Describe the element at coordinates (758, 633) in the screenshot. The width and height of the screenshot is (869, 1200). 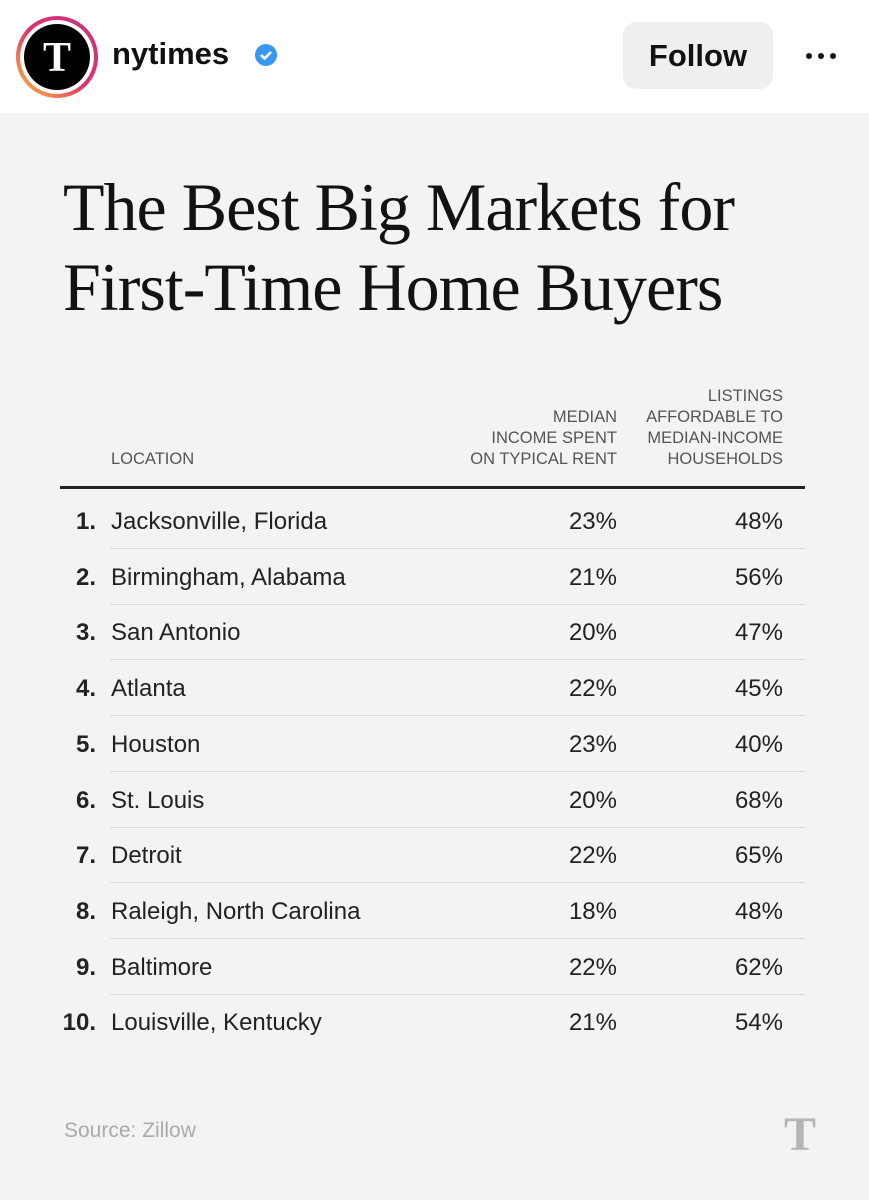
I see `affordable-share: 47%` at that location.